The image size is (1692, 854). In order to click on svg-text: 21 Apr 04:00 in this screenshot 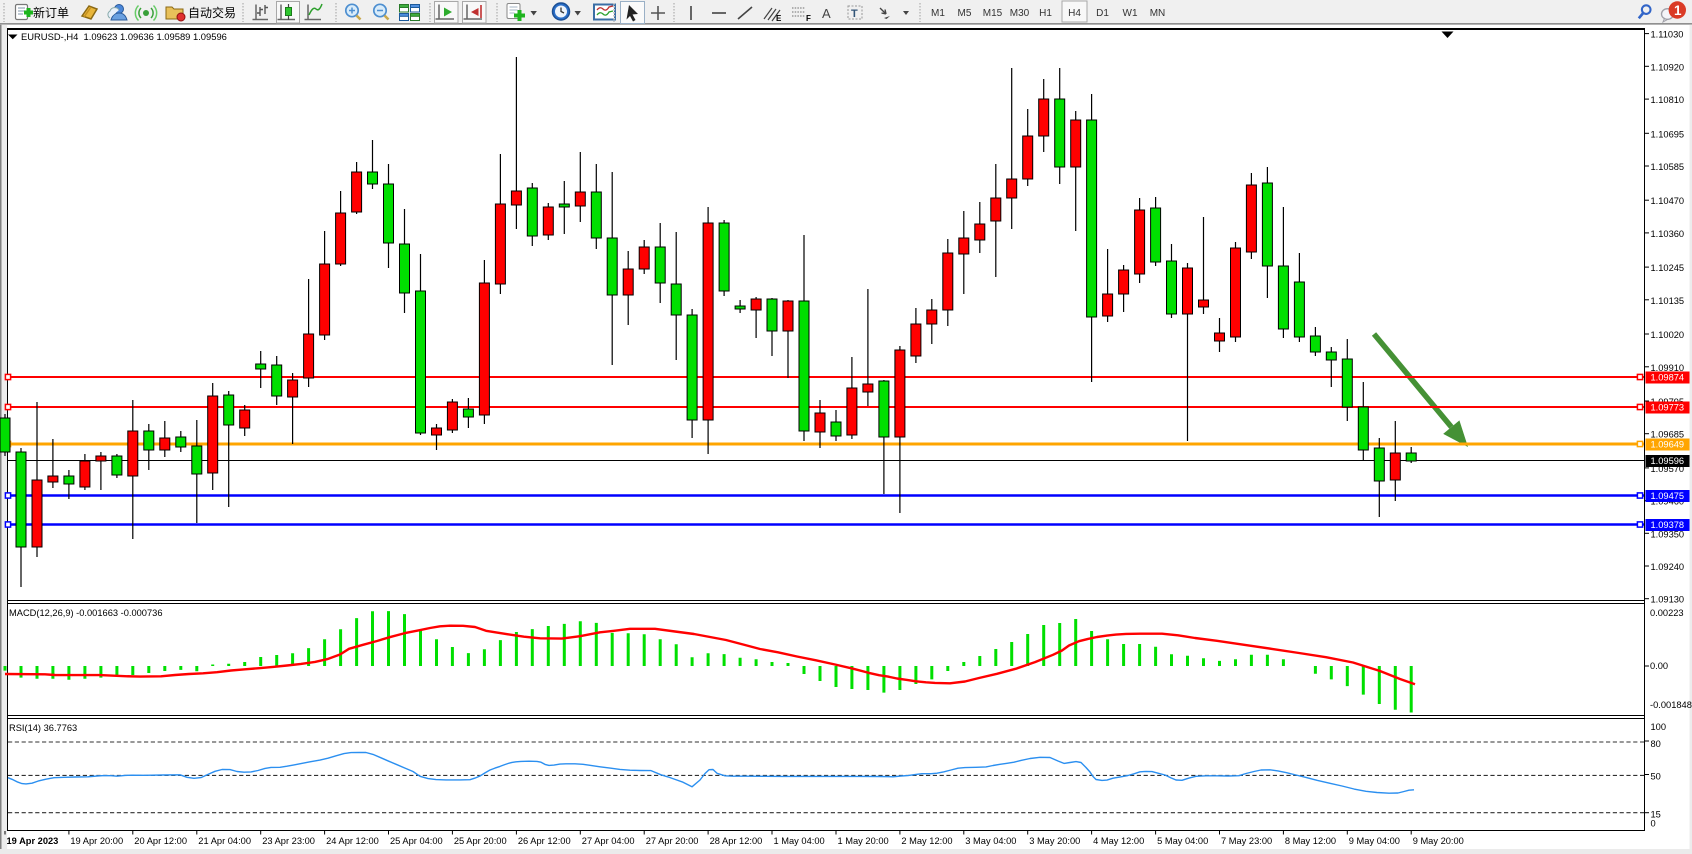, I will do `click(224, 841)`.